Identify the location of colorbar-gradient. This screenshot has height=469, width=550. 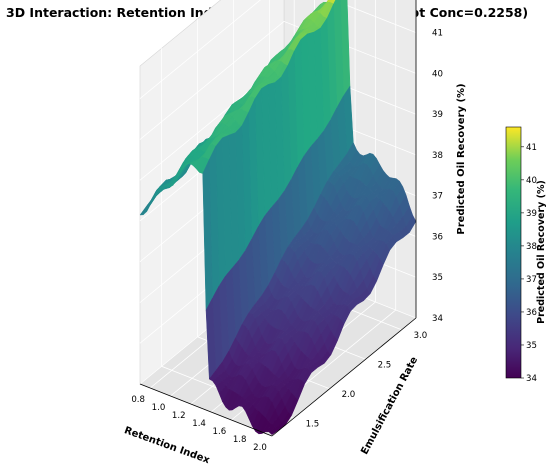
(513, 252).